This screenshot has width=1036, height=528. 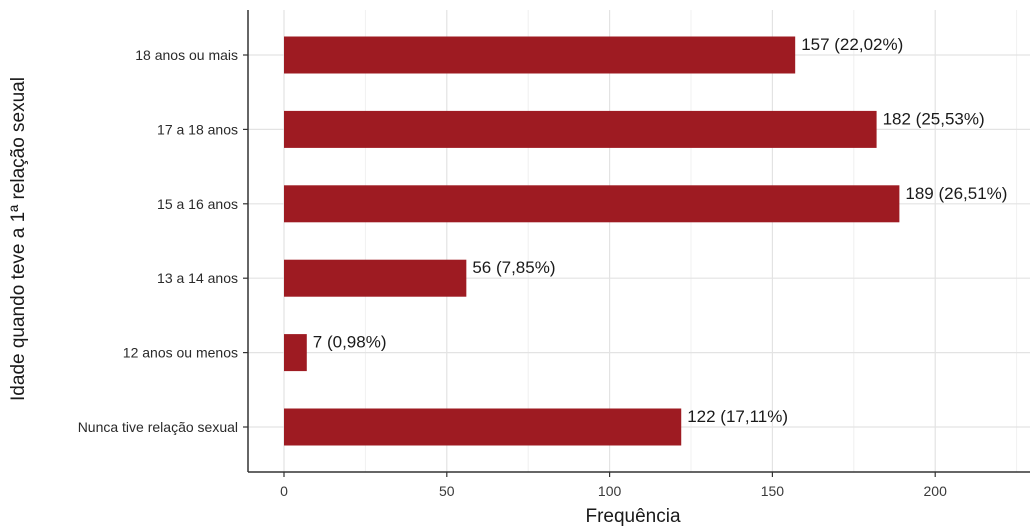 I want to click on x-tick-label: 0, so click(x=284, y=491).